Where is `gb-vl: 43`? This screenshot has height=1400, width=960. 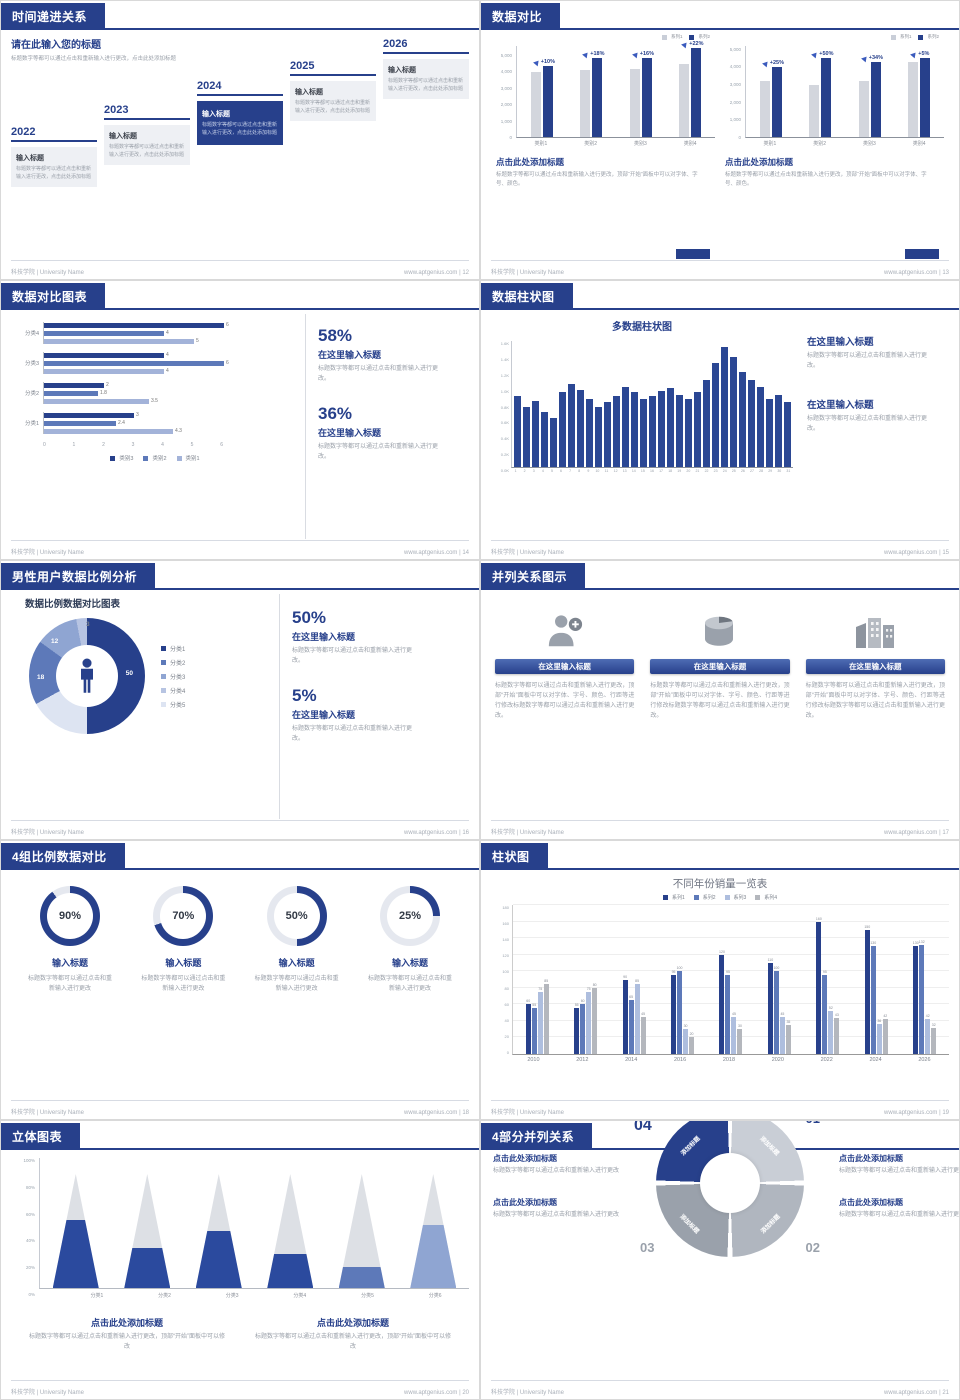
gb-vl: 43 is located at coordinates (836, 1015).